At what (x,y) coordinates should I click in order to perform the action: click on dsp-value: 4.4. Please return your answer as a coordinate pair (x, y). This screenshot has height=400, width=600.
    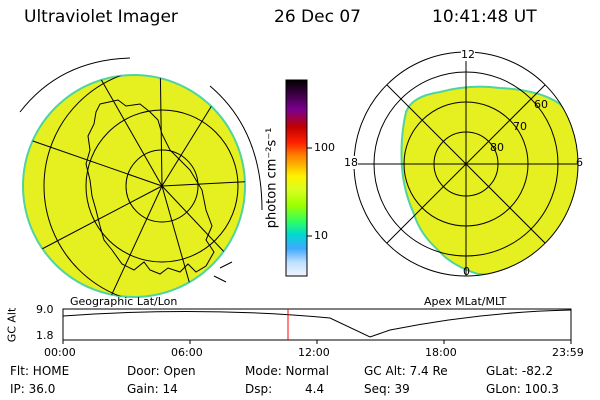
    Looking at the image, I should click on (315, 389).